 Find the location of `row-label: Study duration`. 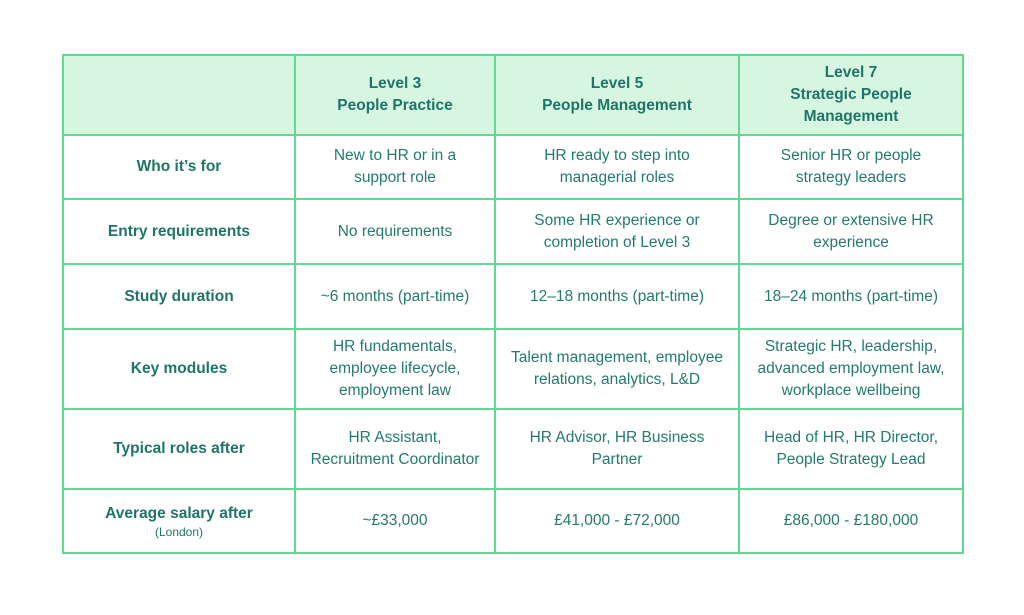

row-label: Study duration is located at coordinates (179, 296).